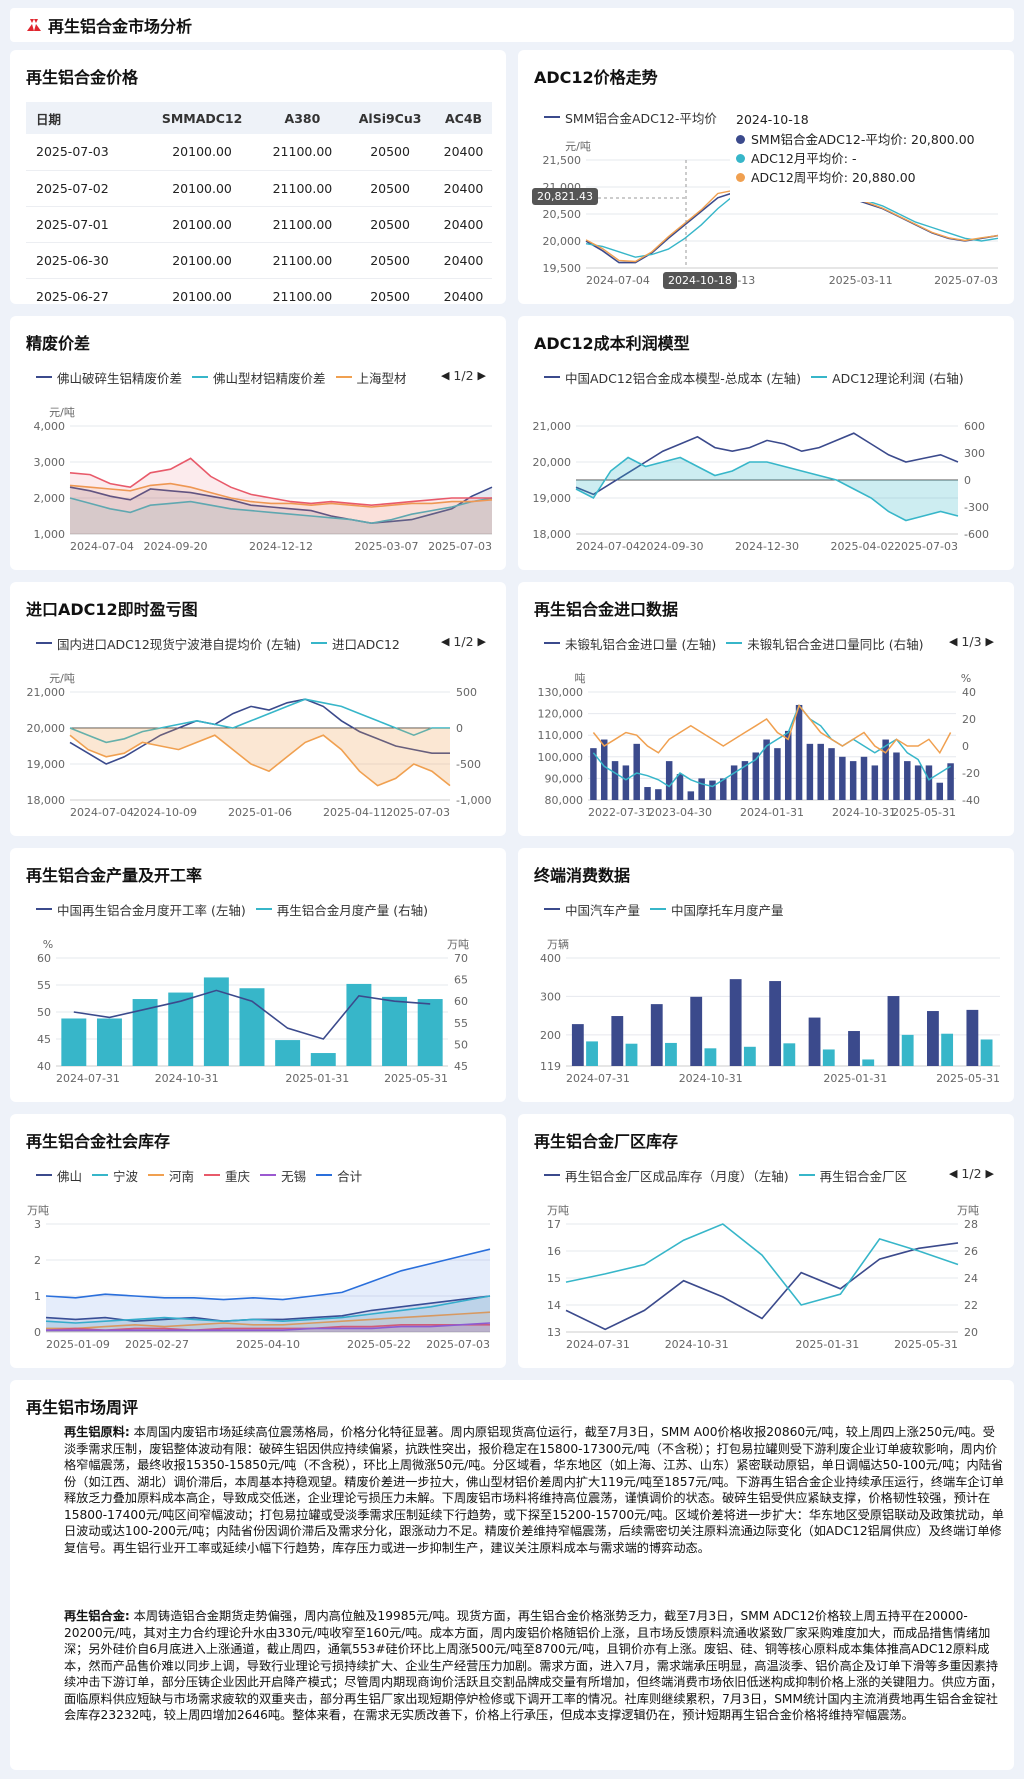  Describe the element at coordinates (968, 1173) in the screenshot. I see `legend-pager: ◀ 1/2 ▶` at that location.